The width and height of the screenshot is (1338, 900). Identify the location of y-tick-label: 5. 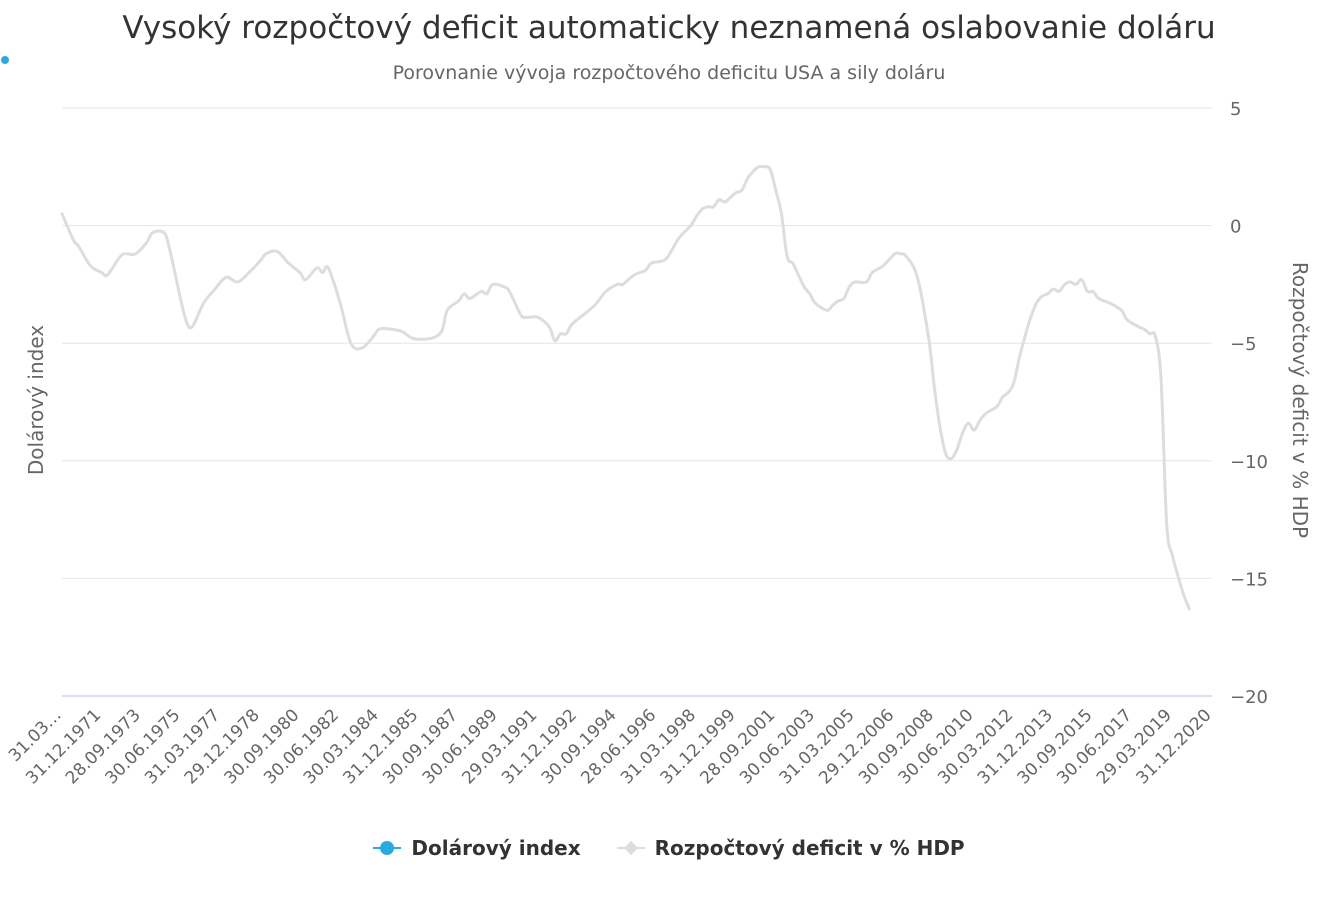
(1235, 109).